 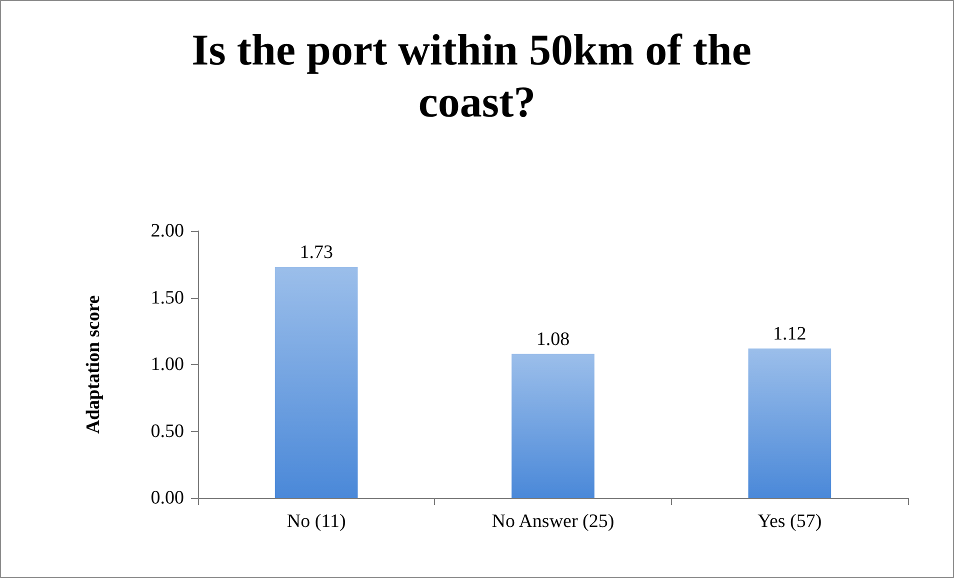 What do you see at coordinates (553, 339) in the screenshot?
I see `data-label: 1.08` at bounding box center [553, 339].